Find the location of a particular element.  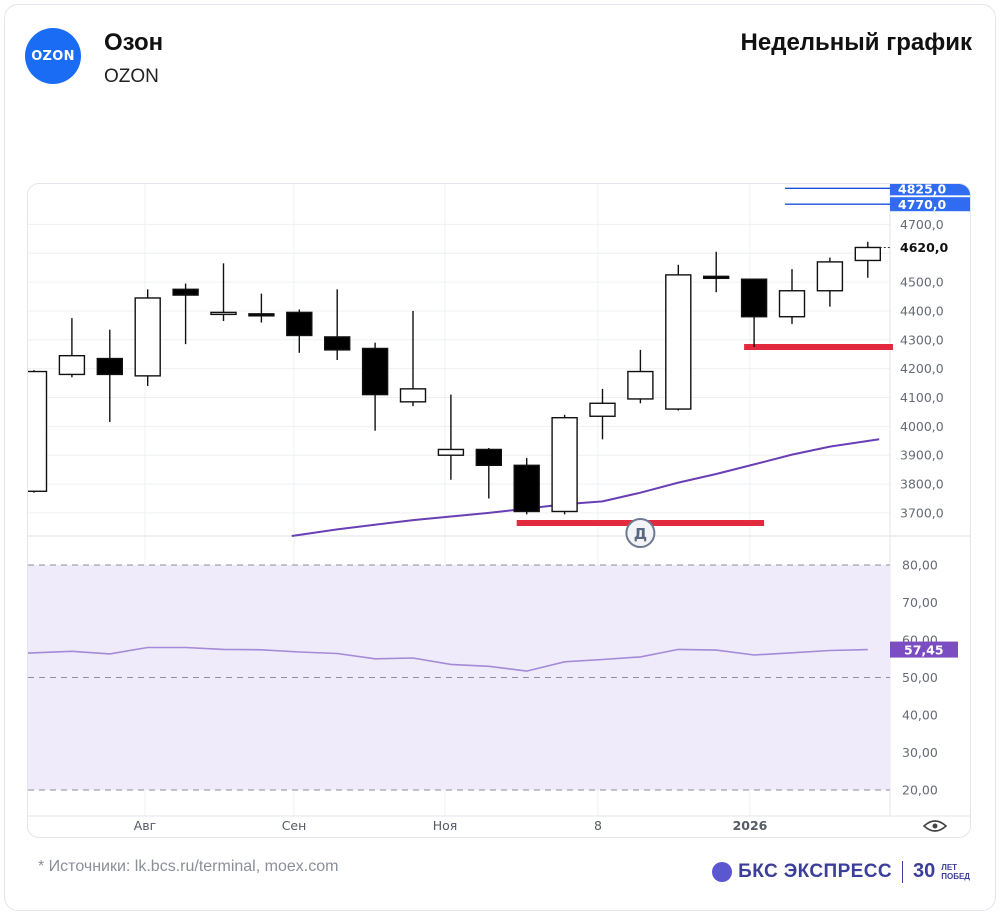

brand-sub-line-1: ЛЕТ is located at coordinates (949, 867).